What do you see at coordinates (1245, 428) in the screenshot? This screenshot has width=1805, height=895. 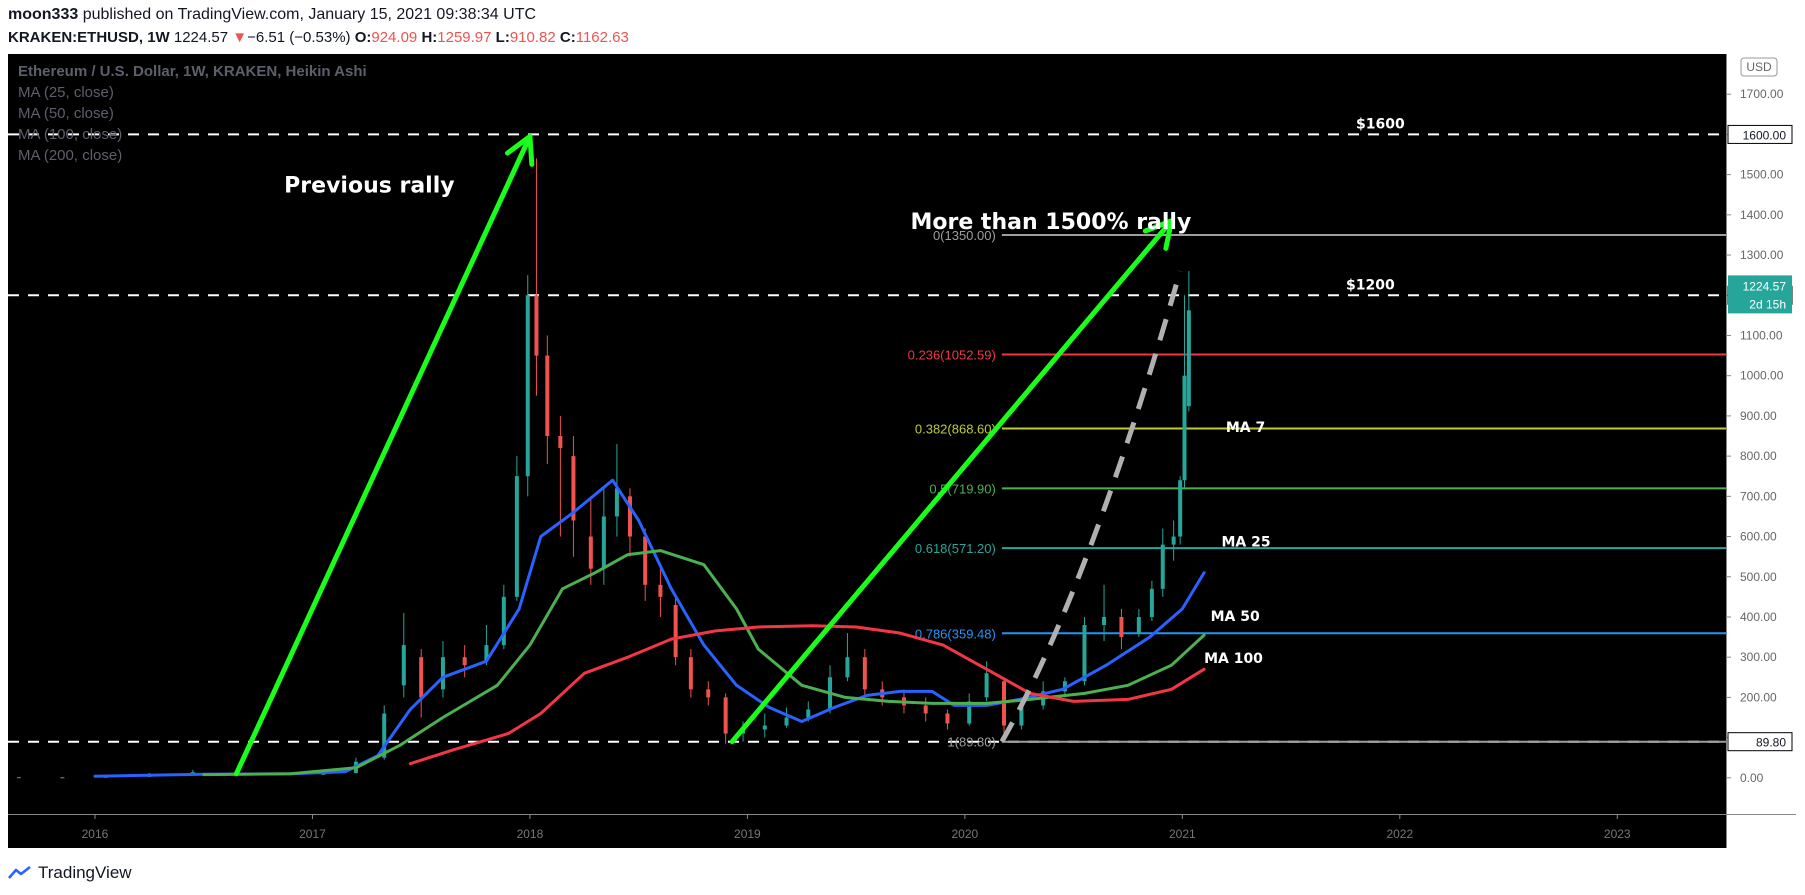 I see `annotation-label: MA 7` at bounding box center [1245, 428].